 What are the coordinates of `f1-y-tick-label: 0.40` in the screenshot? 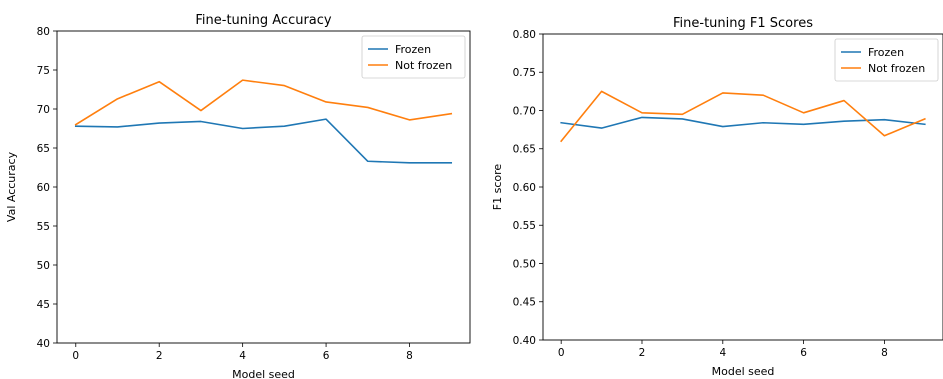 It's located at (524, 341).